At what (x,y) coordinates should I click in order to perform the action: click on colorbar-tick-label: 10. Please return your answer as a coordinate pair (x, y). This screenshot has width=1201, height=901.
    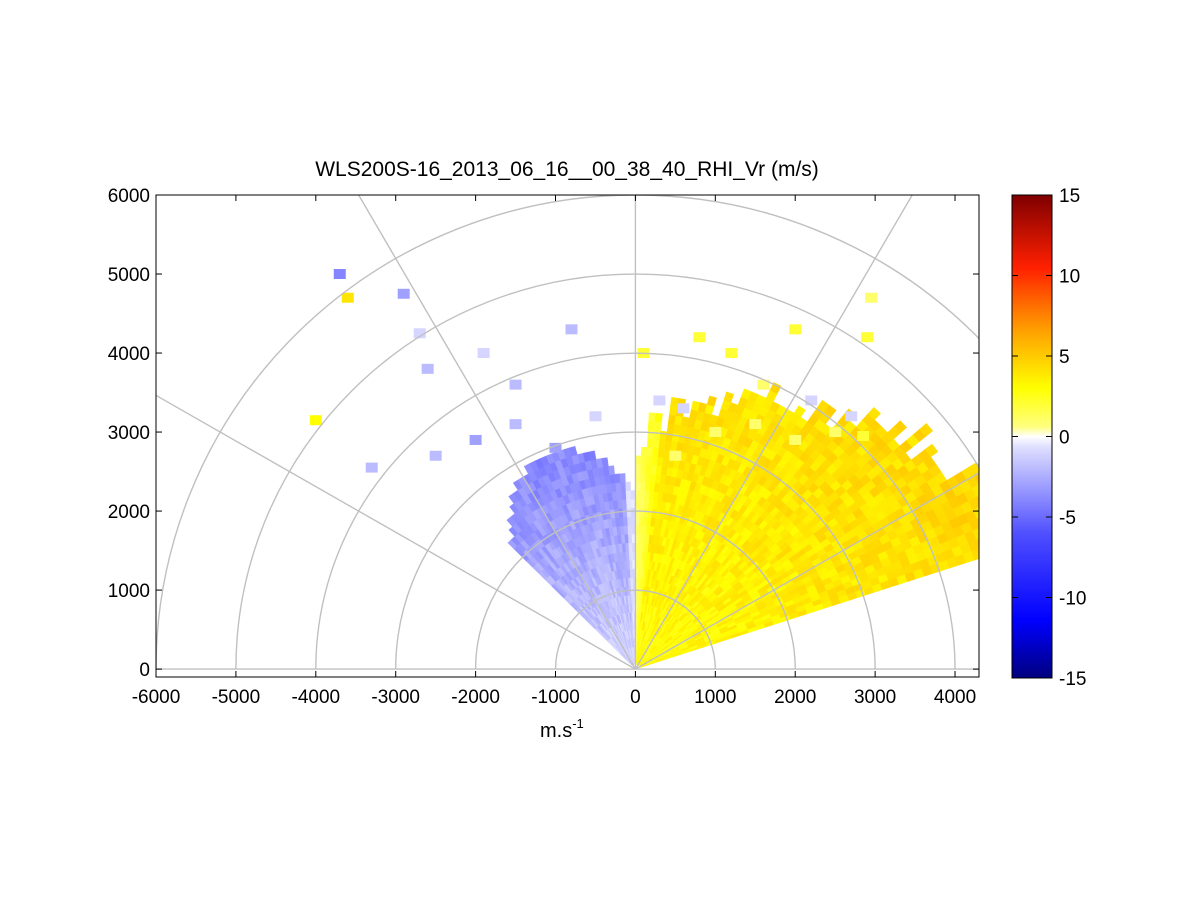
    Looking at the image, I should click on (1069, 277).